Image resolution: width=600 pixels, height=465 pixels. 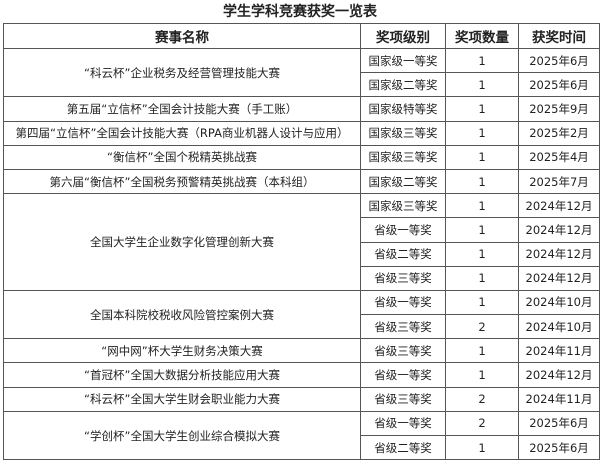 I want to click on table-row: “衡信杯”全国个税精英挑战赛 国家级三等奖 1 2025年4月, so click(x=301, y=157).